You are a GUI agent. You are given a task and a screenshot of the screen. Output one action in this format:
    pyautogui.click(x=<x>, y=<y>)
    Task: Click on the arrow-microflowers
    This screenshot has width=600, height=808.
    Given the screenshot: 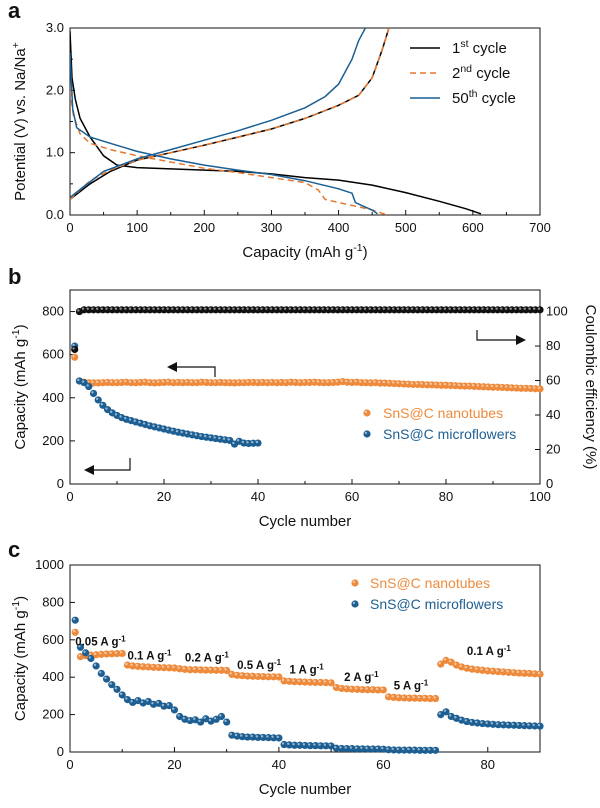 What is the action you would take?
    pyautogui.click(x=111, y=464)
    